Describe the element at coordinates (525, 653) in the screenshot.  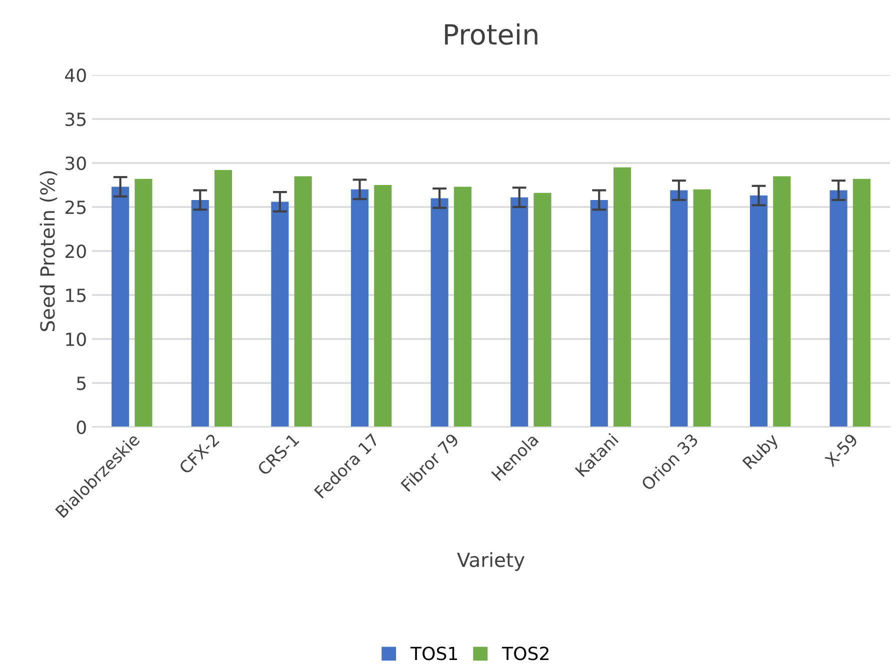
I see `legend-label: TOS2` at that location.